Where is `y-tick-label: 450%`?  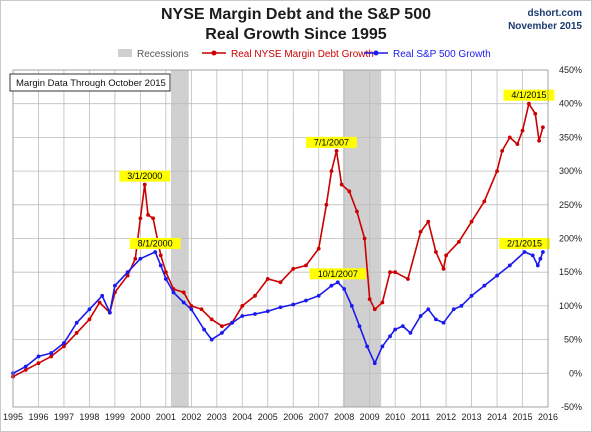 y-tick-label: 450% is located at coordinates (570, 70).